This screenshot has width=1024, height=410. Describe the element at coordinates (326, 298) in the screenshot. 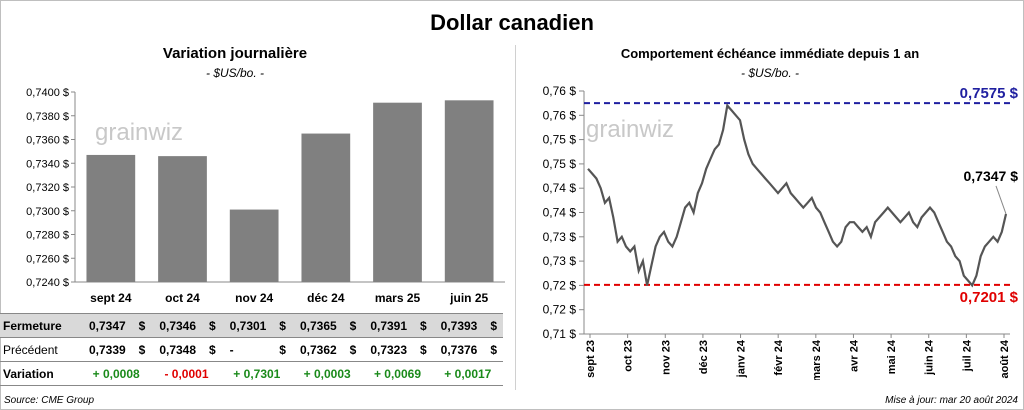

I see `x-tick-label: déc 24` at that location.